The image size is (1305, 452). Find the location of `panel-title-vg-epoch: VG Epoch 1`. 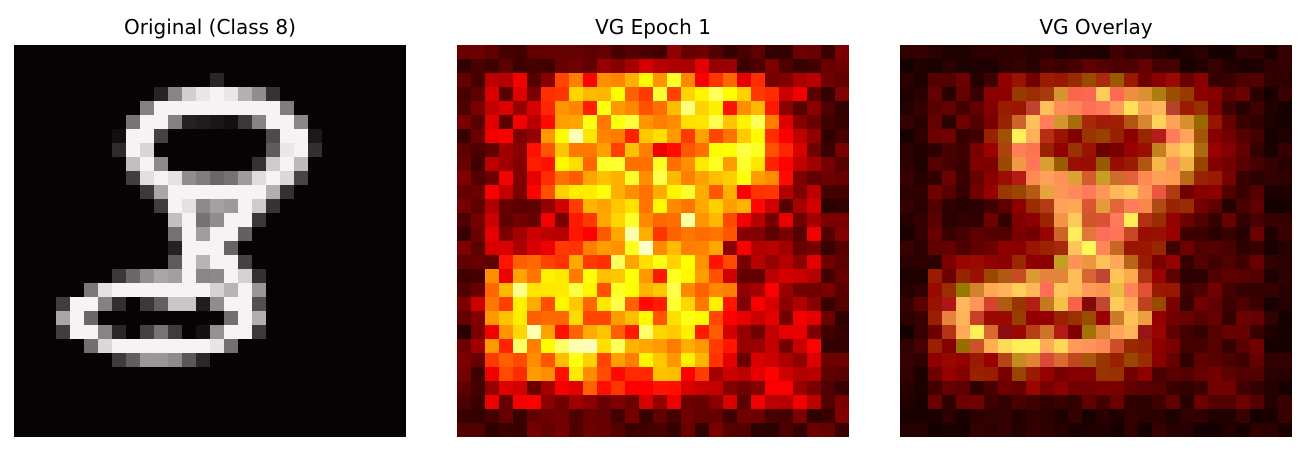

panel-title-vg-epoch: VG Epoch 1 is located at coordinates (653, 27).